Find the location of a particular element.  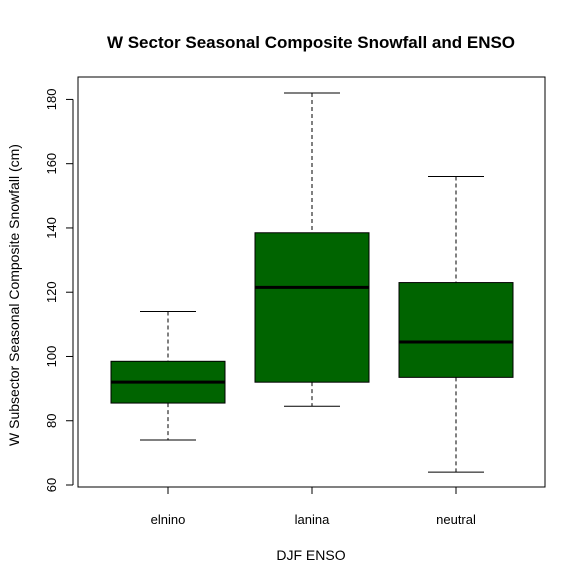

y-axis: 60 80 100 120 140 160 180 is located at coordinates (59, 290).